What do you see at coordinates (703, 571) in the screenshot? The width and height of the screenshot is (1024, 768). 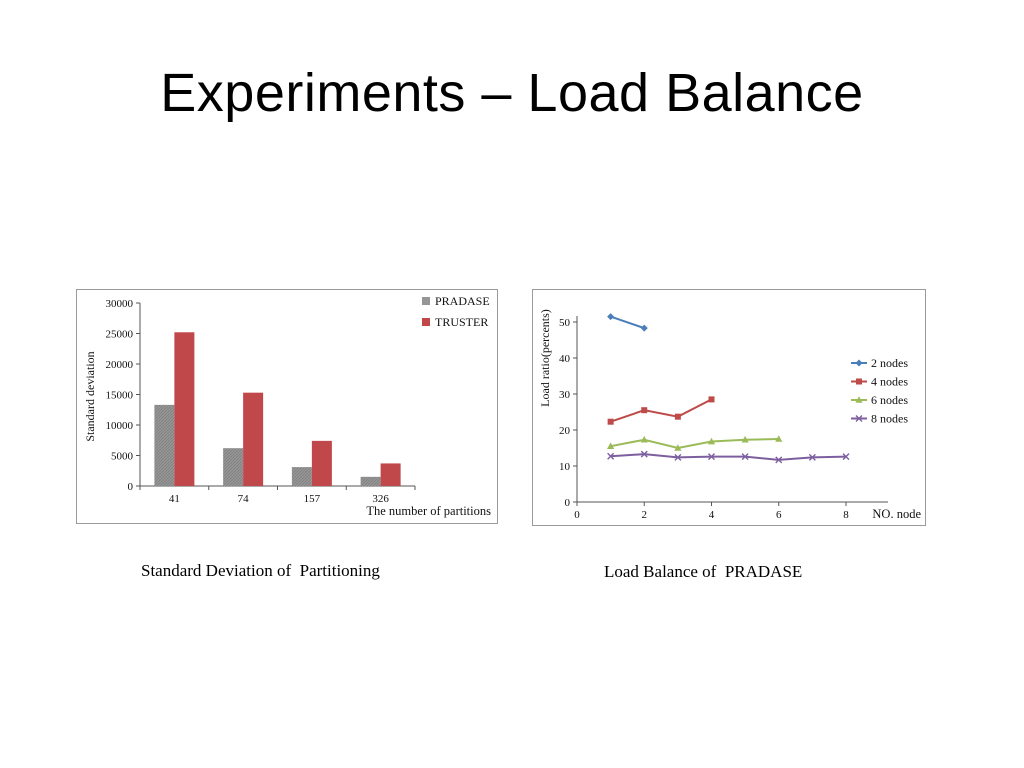 I see `caption-line-chart: Load Balance of PRADASE` at bounding box center [703, 571].